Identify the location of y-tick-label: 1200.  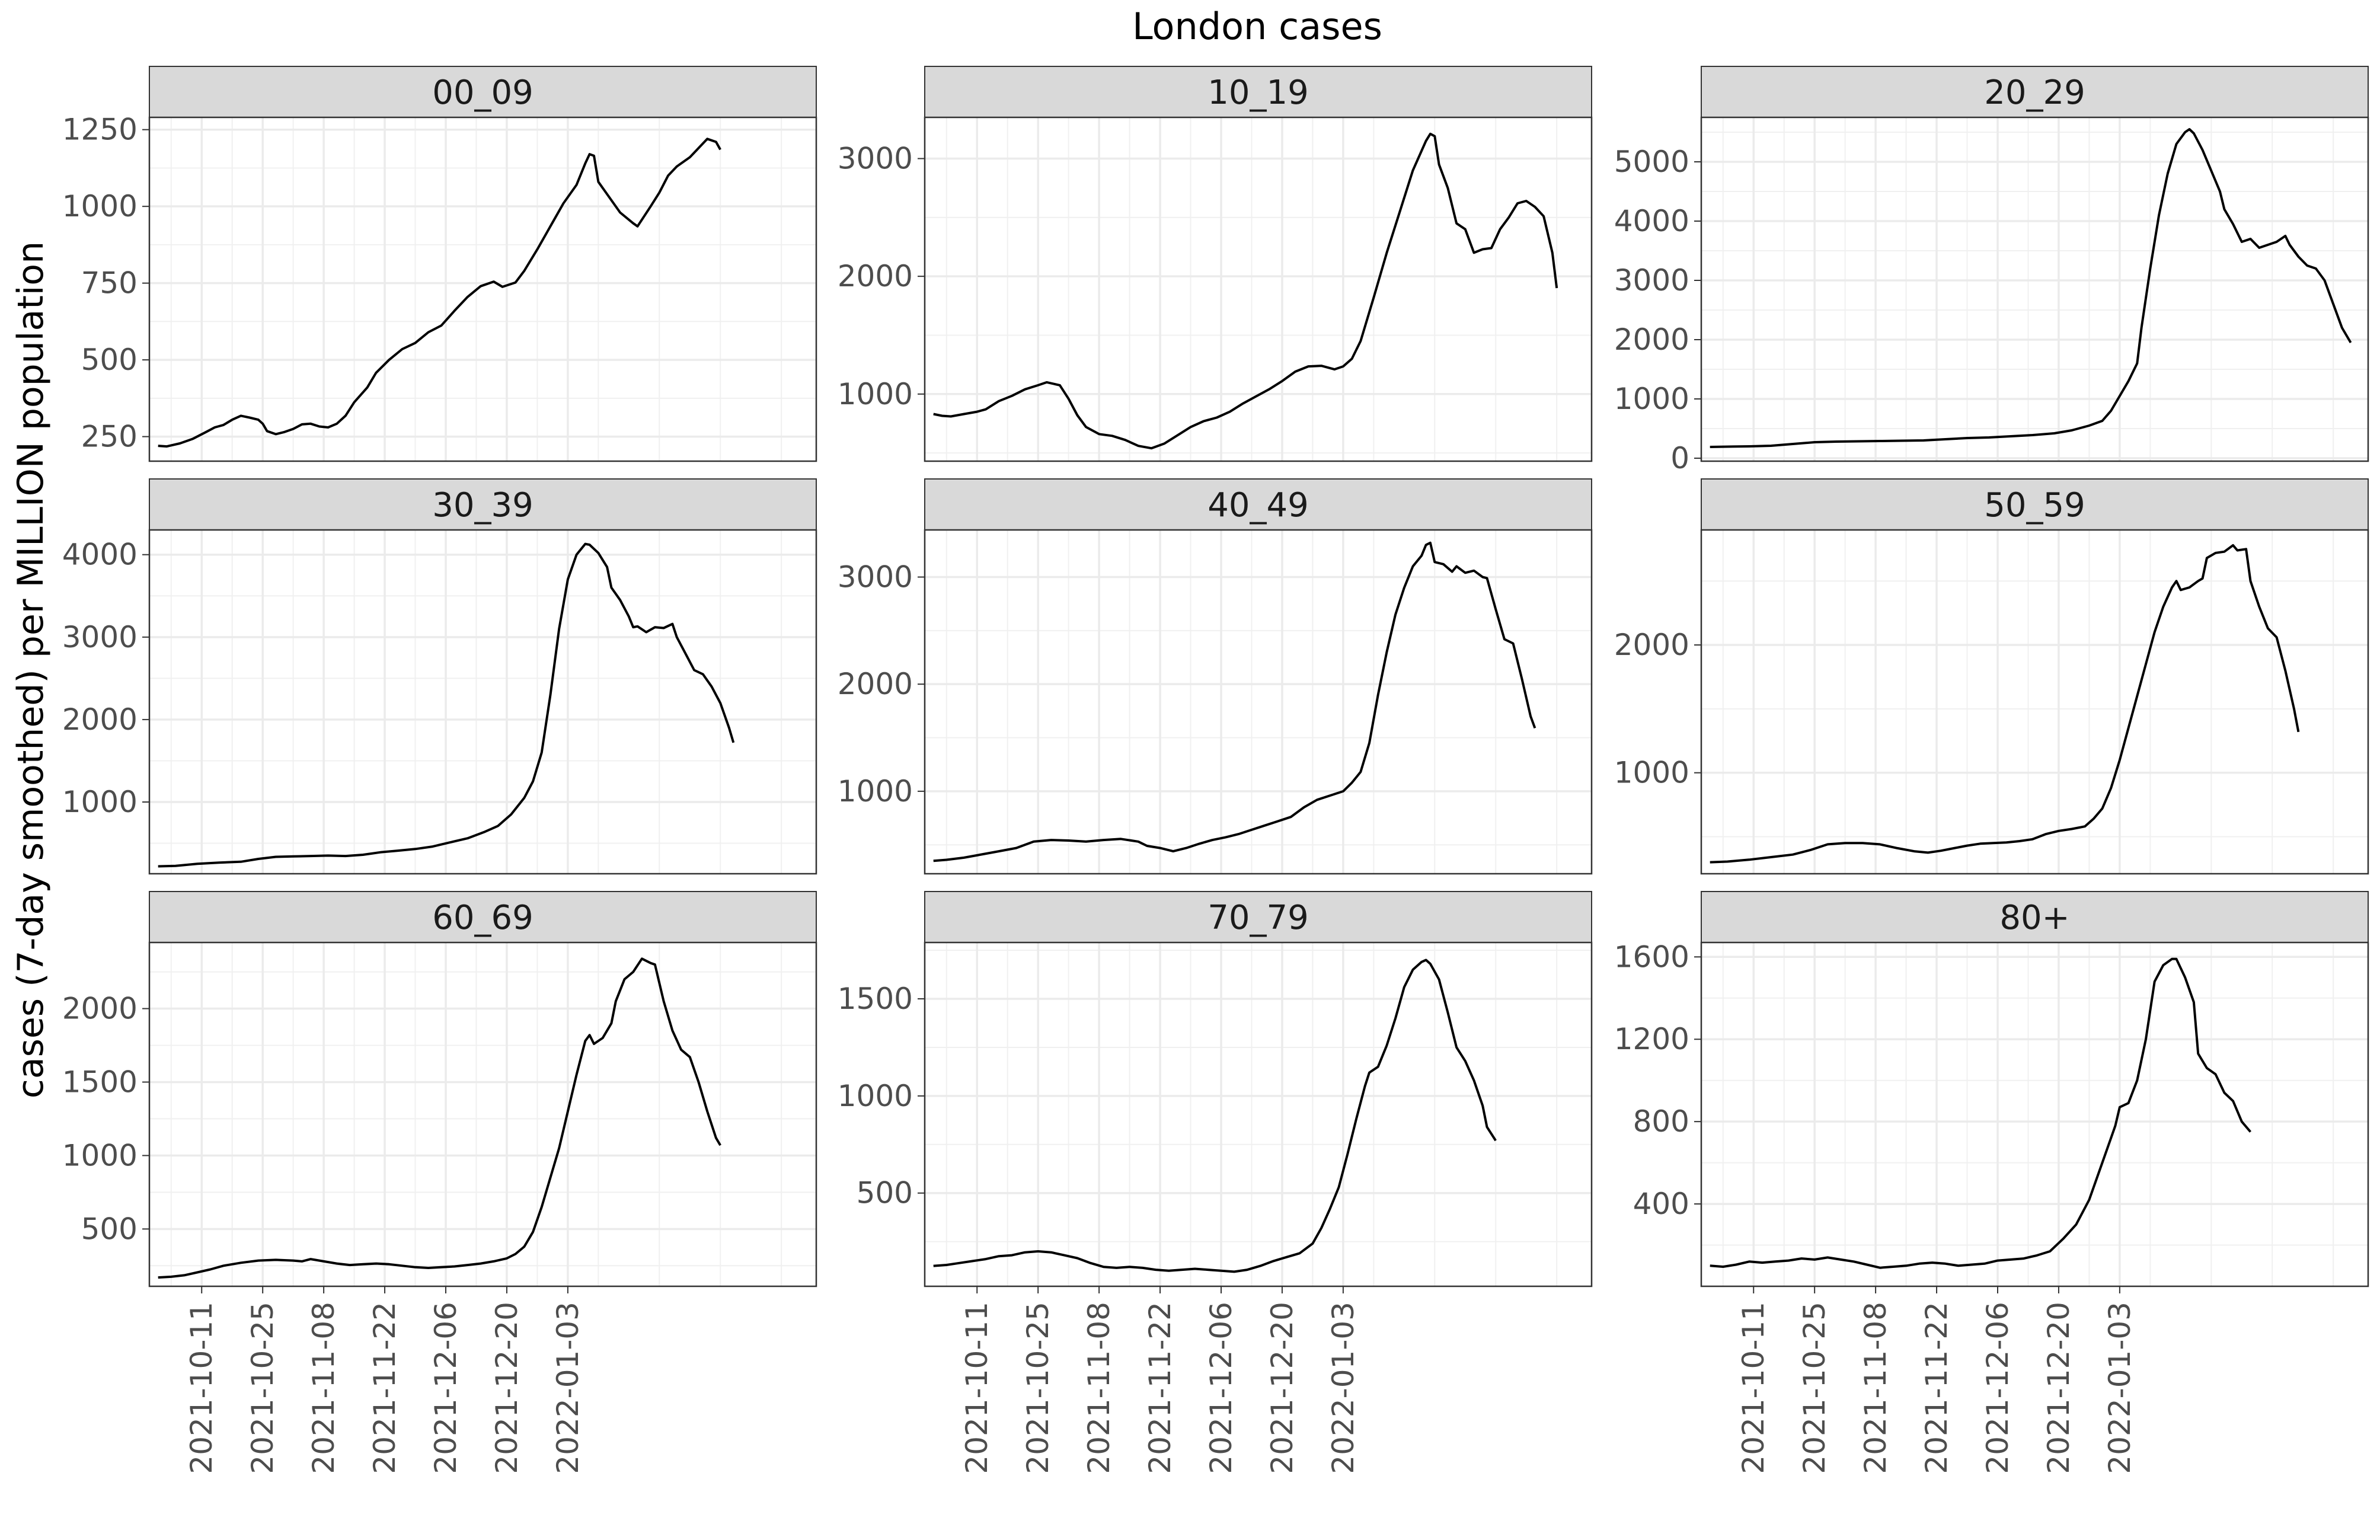
(1651, 1039).